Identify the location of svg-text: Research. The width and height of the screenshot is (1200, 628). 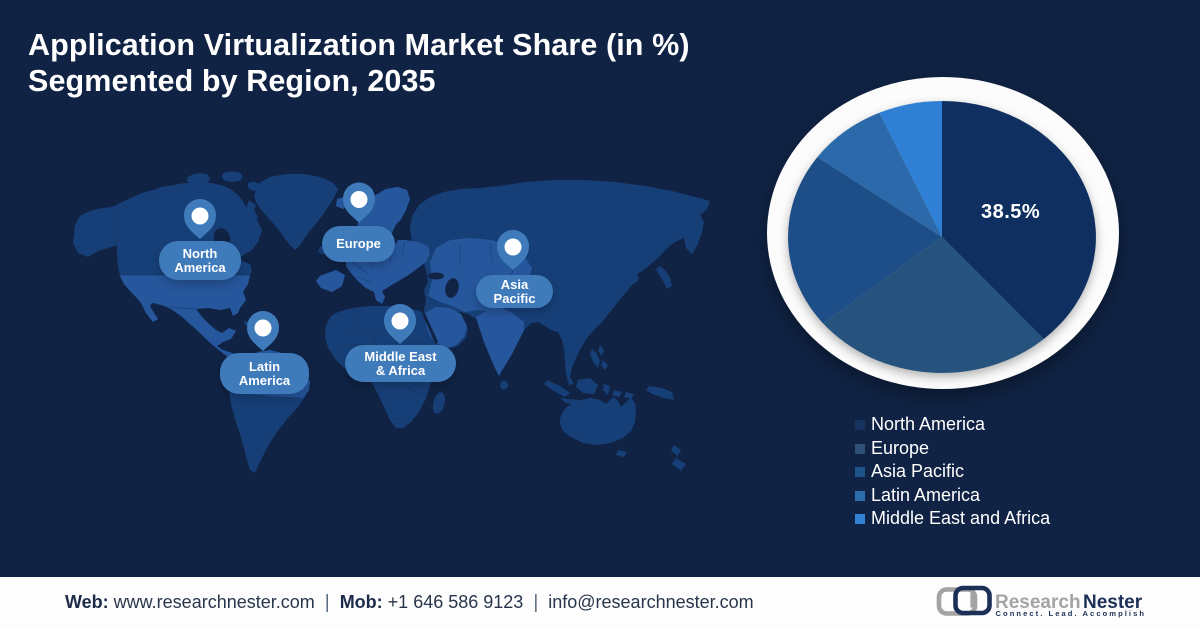
(1038, 602).